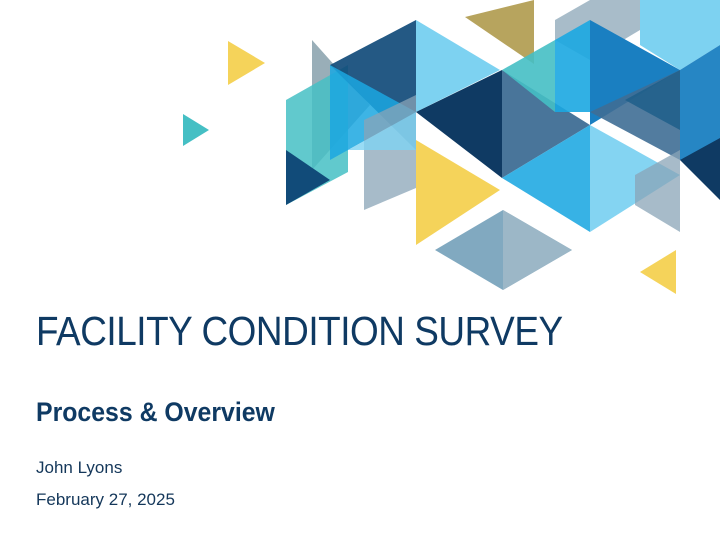 Image resolution: width=720 pixels, height=540 pixels. I want to click on slate-triangle-bottom, so click(537, 250).